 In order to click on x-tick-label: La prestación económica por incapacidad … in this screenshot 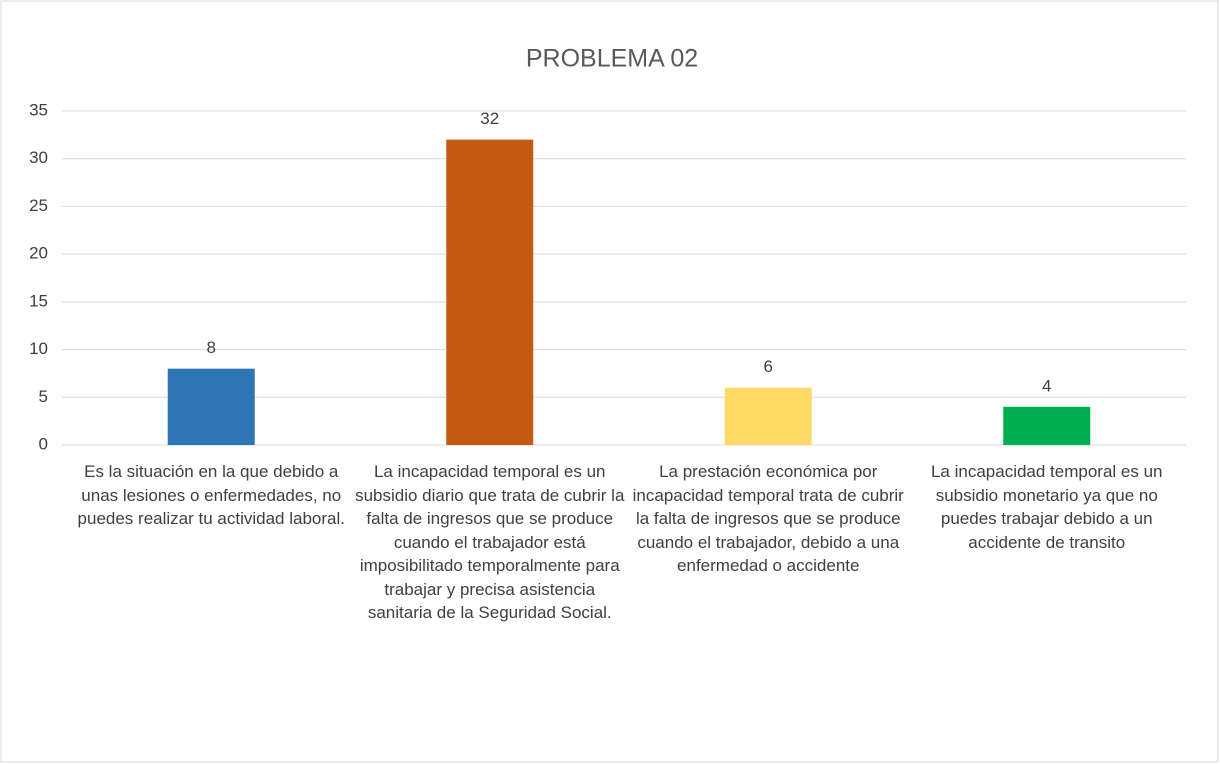, I will do `click(768, 518)`.